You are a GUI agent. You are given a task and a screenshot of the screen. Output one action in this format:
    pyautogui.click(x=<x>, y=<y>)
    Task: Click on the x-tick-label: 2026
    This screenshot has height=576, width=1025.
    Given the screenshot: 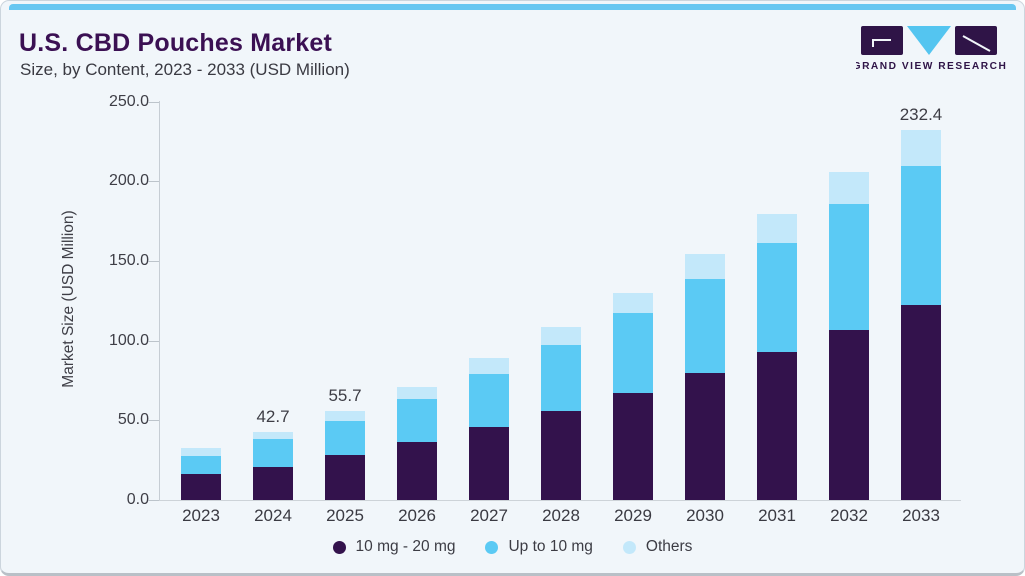 What is the action you would take?
    pyautogui.click(x=417, y=515)
    